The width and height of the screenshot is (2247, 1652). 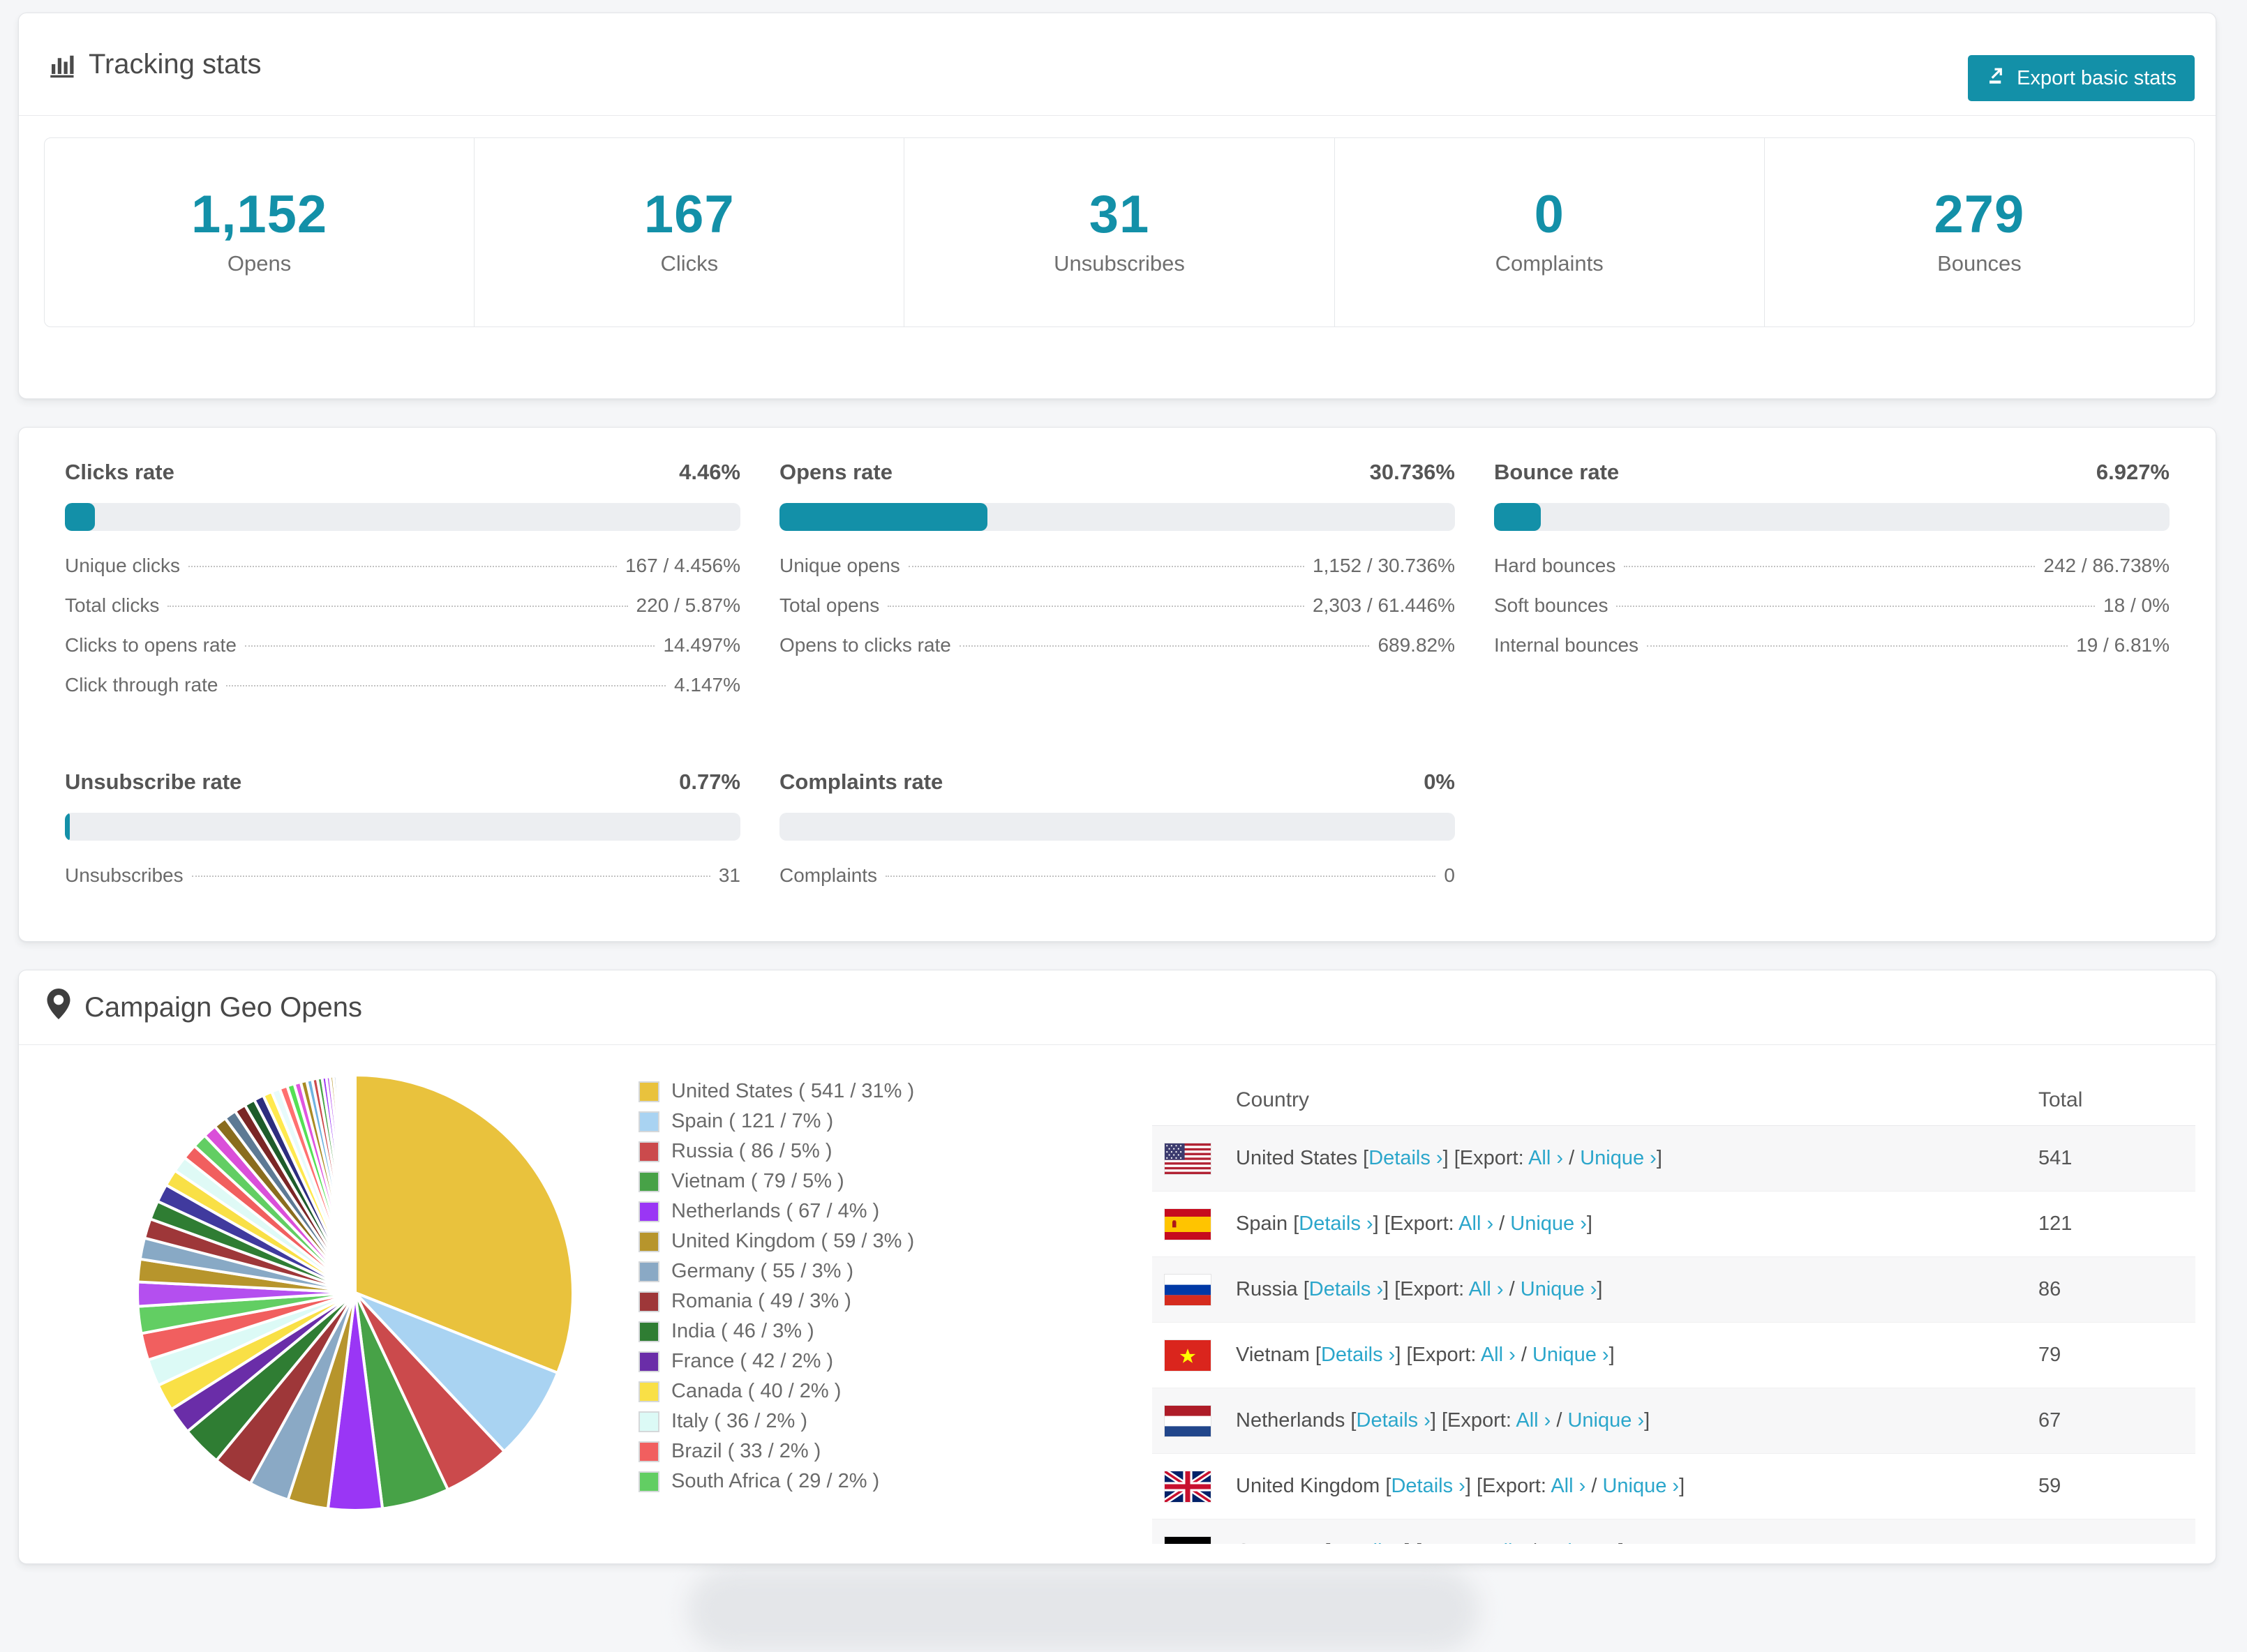 What do you see at coordinates (776, 1121) in the screenshot?
I see `legend-item-spain: Spain ( 121 / 7% )` at bounding box center [776, 1121].